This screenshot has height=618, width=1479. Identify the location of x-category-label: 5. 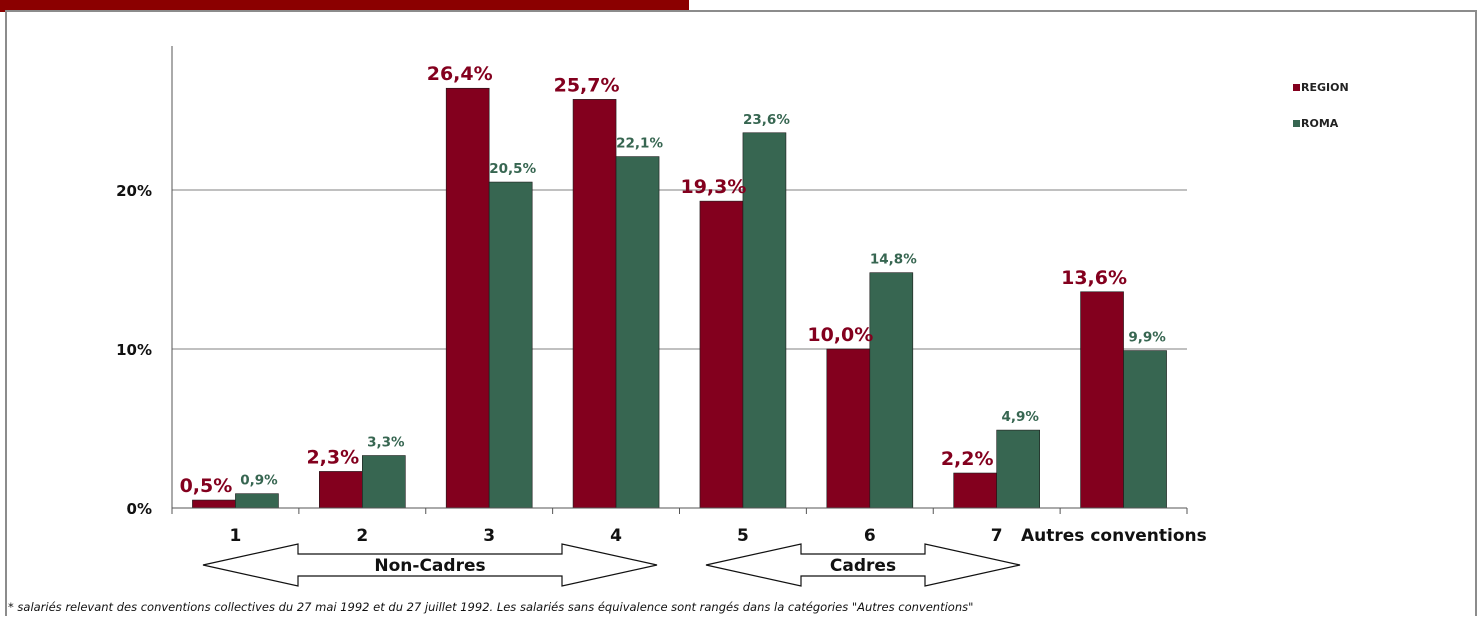
(743, 536).